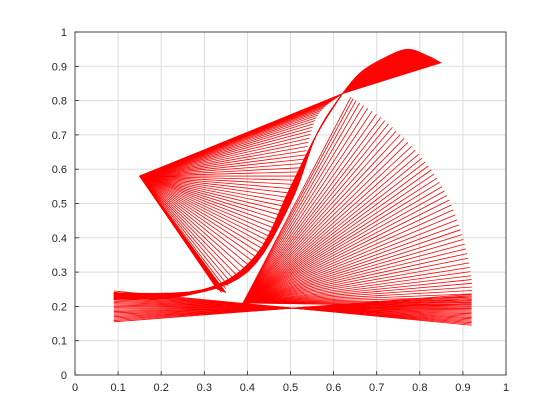 The image size is (560, 420). Describe the element at coordinates (59, 136) in the screenshot. I see `y-tick-label: 0.7` at that location.